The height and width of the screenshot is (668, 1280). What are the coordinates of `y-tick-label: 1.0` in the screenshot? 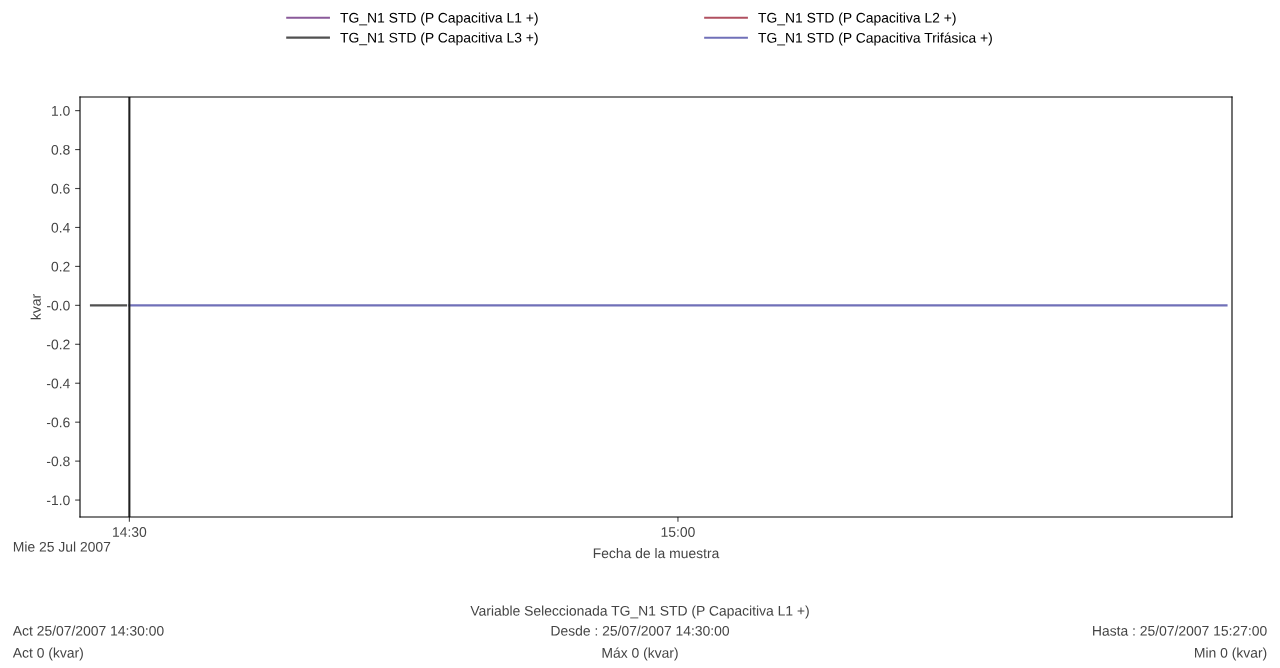 It's located at (61, 110).